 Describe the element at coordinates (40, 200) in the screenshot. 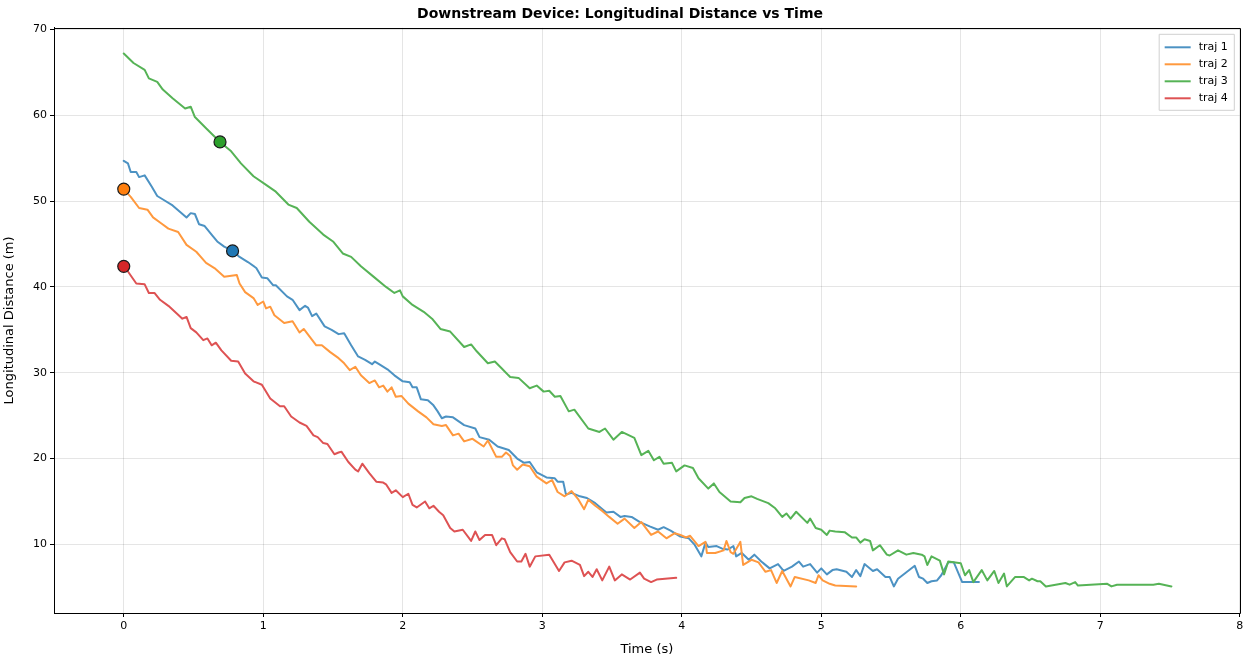

I see `y-tick-label: 50` at that location.